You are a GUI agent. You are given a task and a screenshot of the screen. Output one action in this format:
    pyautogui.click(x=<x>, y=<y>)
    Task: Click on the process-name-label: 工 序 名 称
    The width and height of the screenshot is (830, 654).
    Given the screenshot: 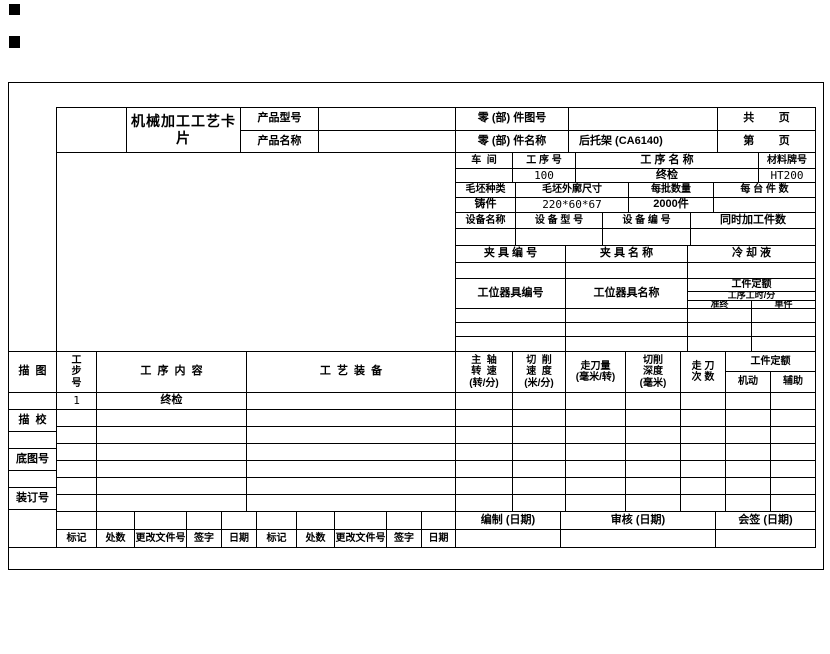 What is the action you would take?
    pyautogui.click(x=667, y=160)
    